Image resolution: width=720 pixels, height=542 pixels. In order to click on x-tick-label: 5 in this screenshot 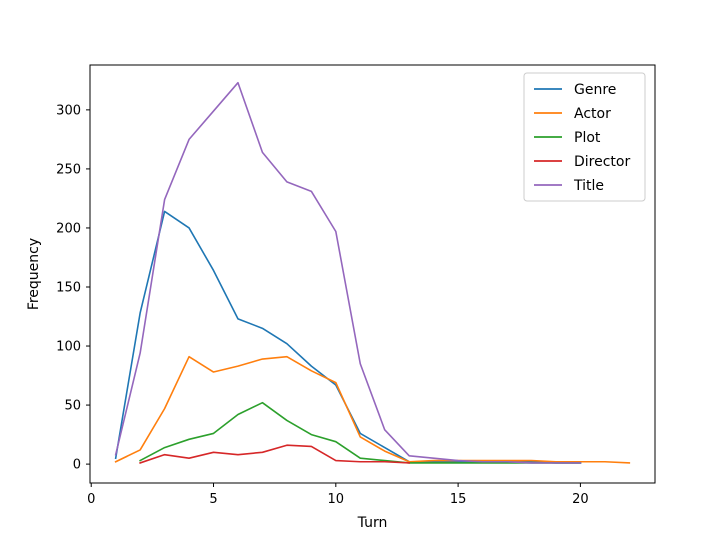, I will do `click(213, 499)`.